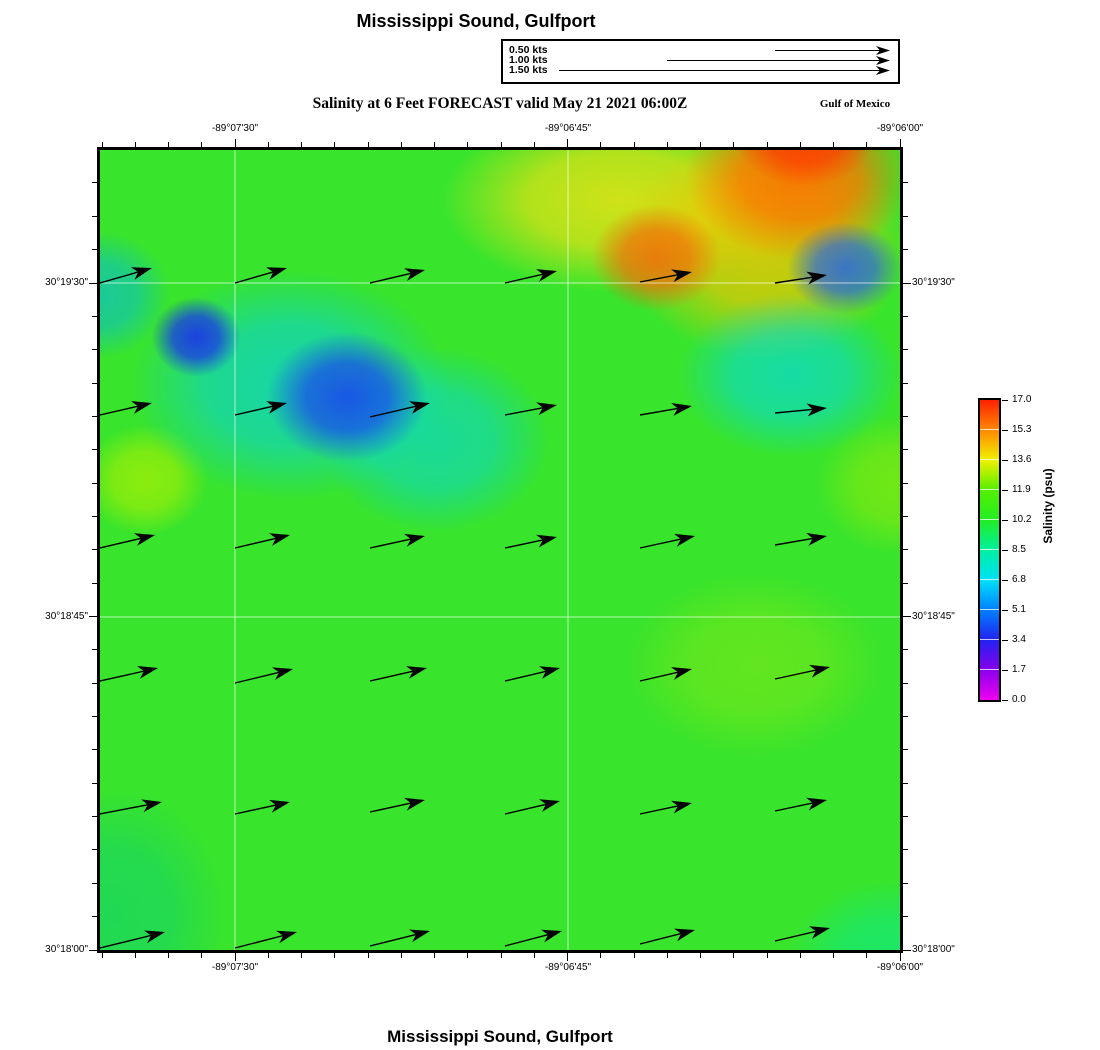 This screenshot has height=1050, width=1100. Describe the element at coordinates (933, 616) in the screenshot. I see `lat-label-right: 30°18'45"` at that location.